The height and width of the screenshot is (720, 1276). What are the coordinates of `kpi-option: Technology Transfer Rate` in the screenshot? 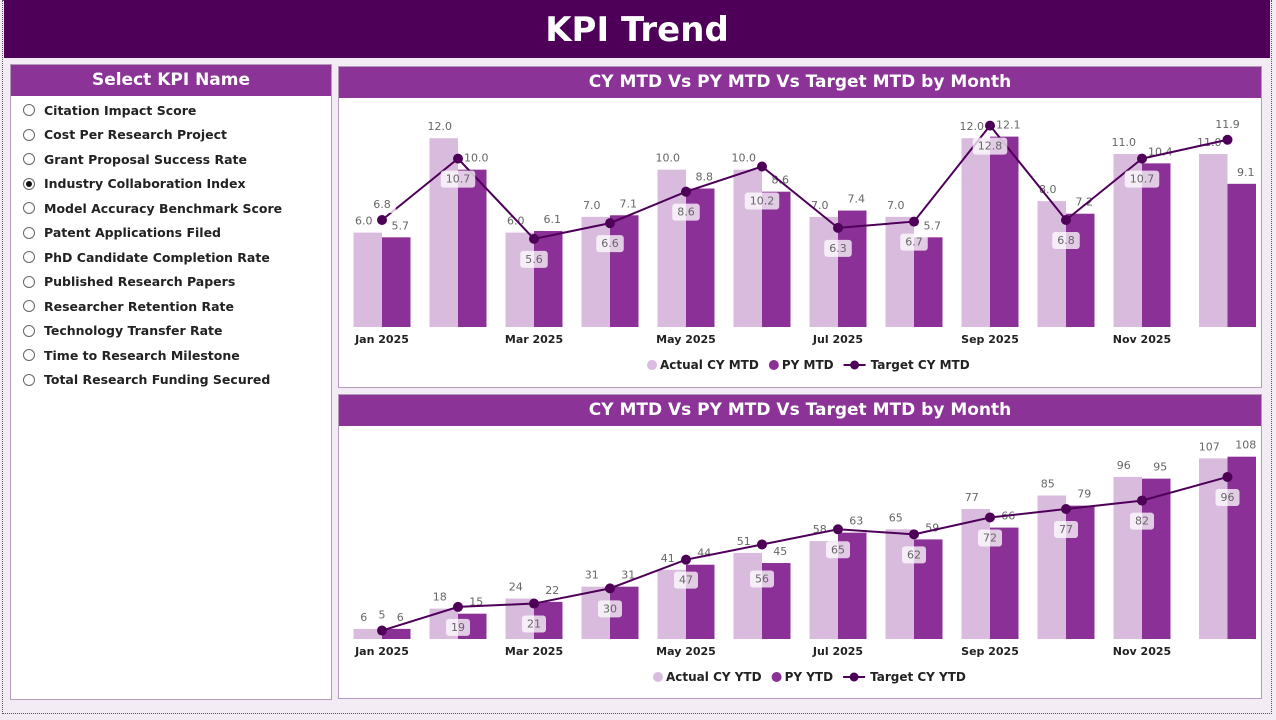 It's located at (171, 331).